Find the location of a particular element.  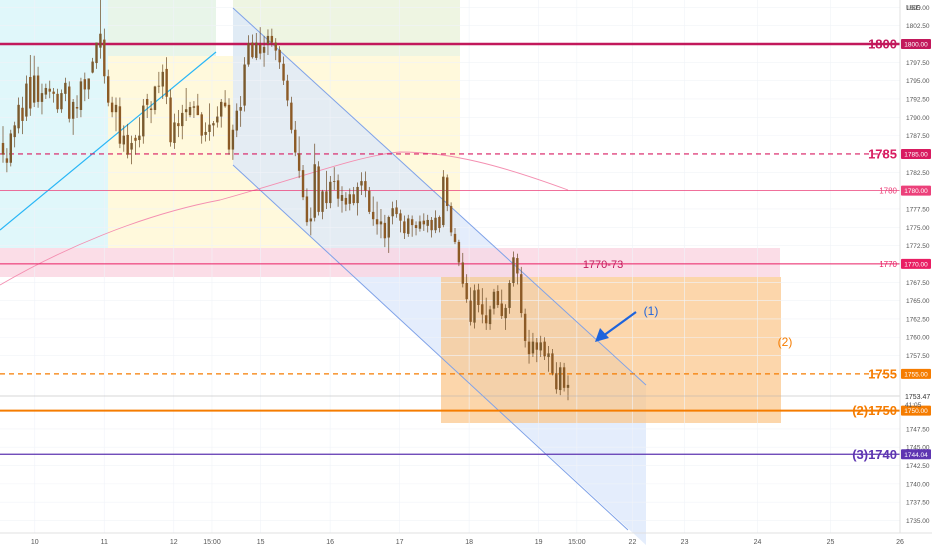

level-label: 1785 is located at coordinates (882, 153).